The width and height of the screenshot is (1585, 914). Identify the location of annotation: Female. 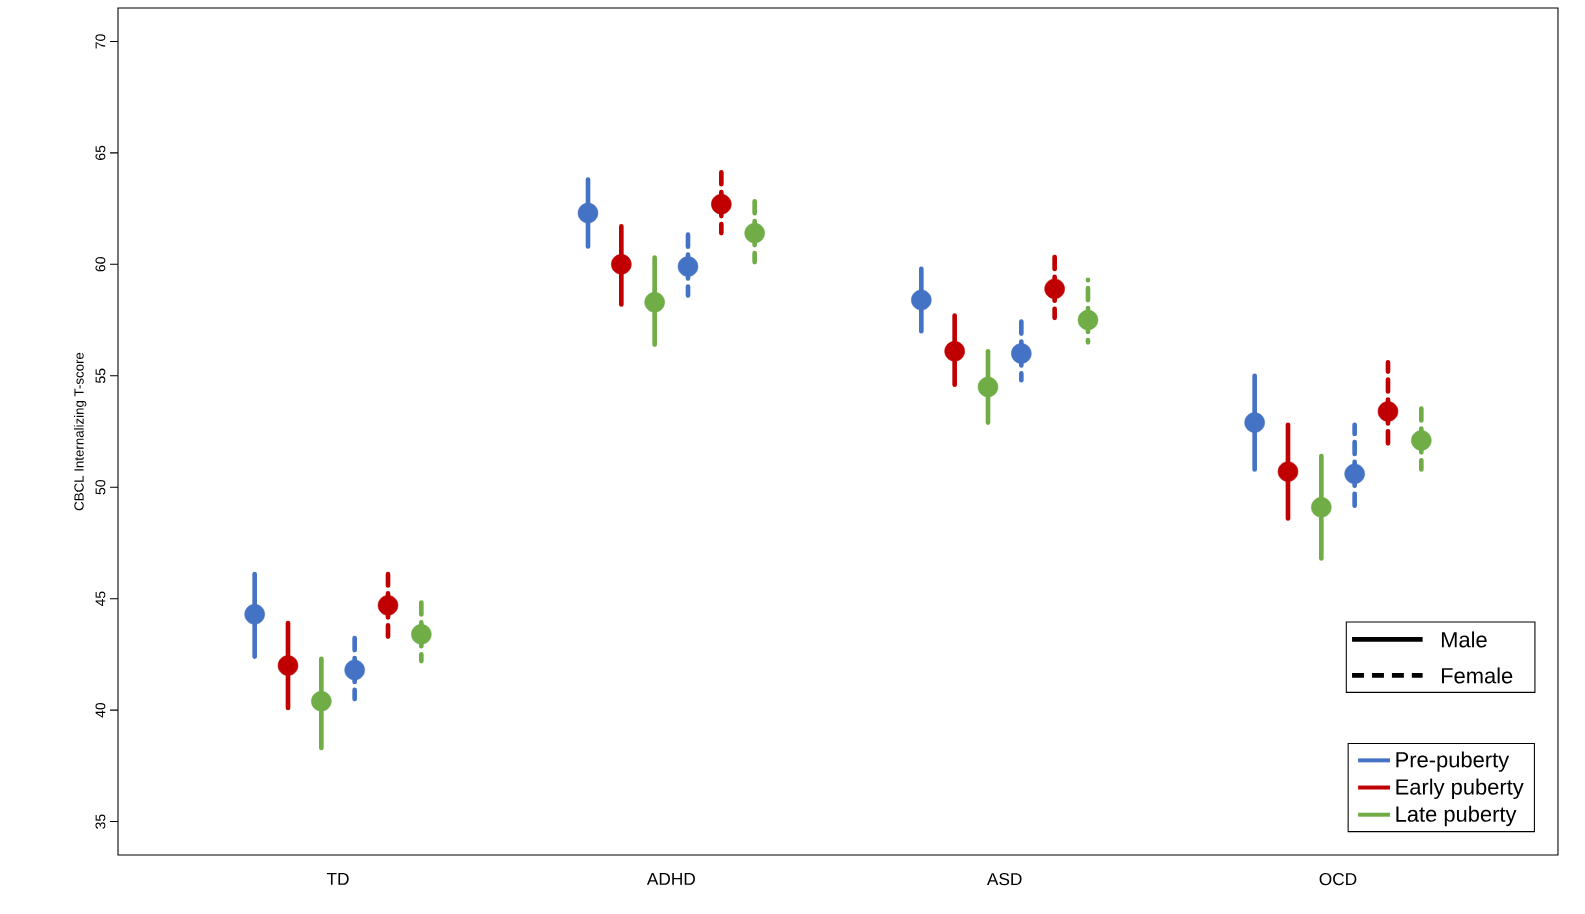
(1477, 675).